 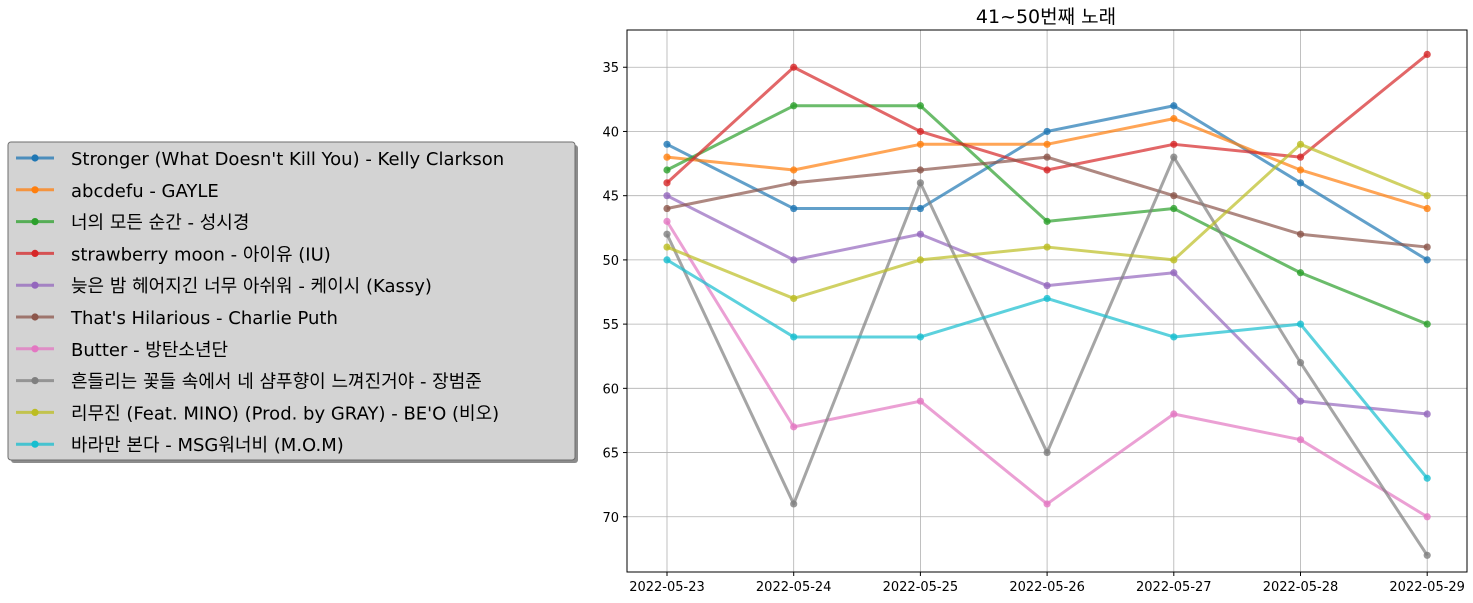 I want to click on x-tick-label: 2022-05-28, so click(x=1301, y=587).